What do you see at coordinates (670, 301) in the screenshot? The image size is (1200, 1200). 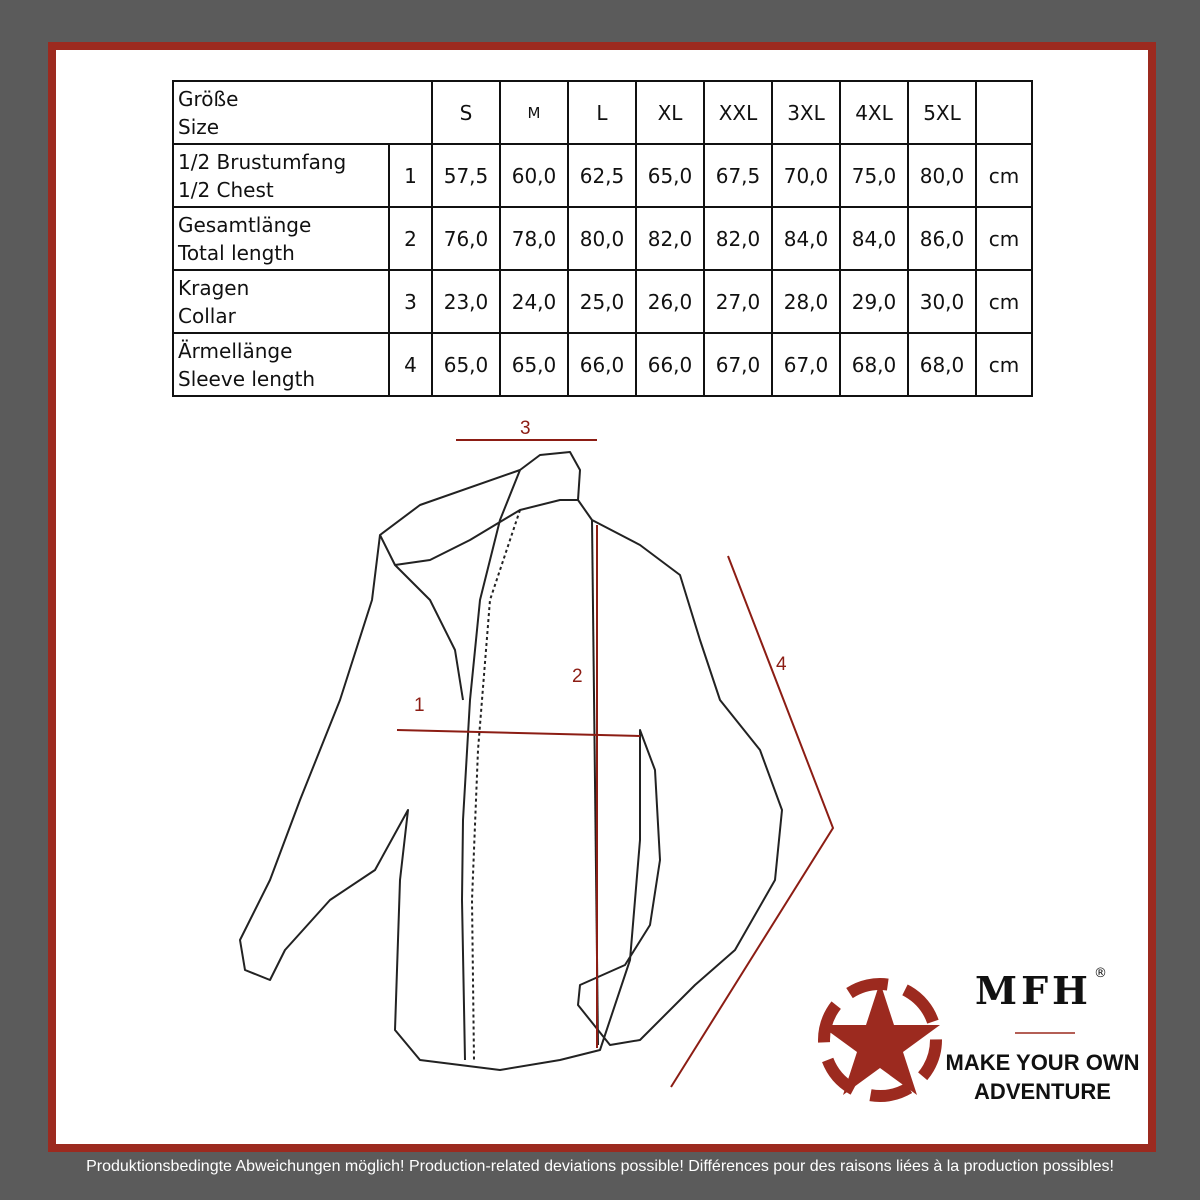 I see `value-cell: 26,0` at bounding box center [670, 301].